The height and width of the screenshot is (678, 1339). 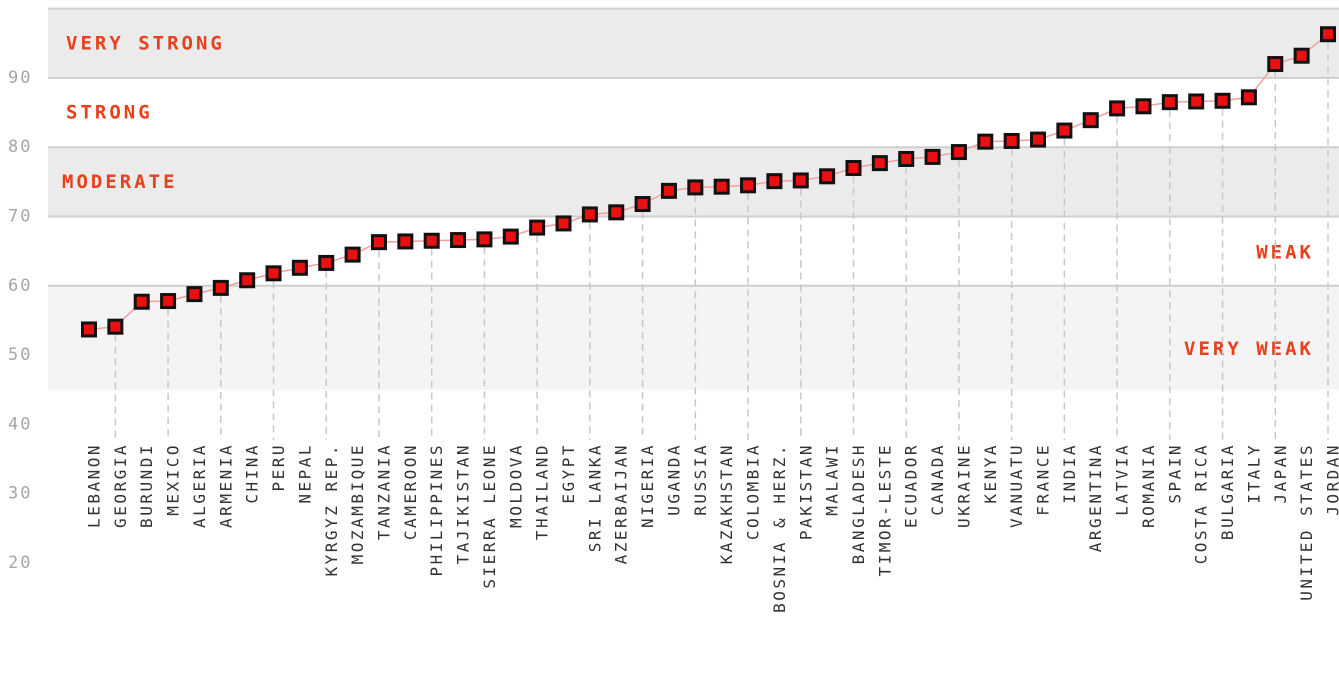 I want to click on x-tick-label: ARMENIA, so click(x=225, y=485).